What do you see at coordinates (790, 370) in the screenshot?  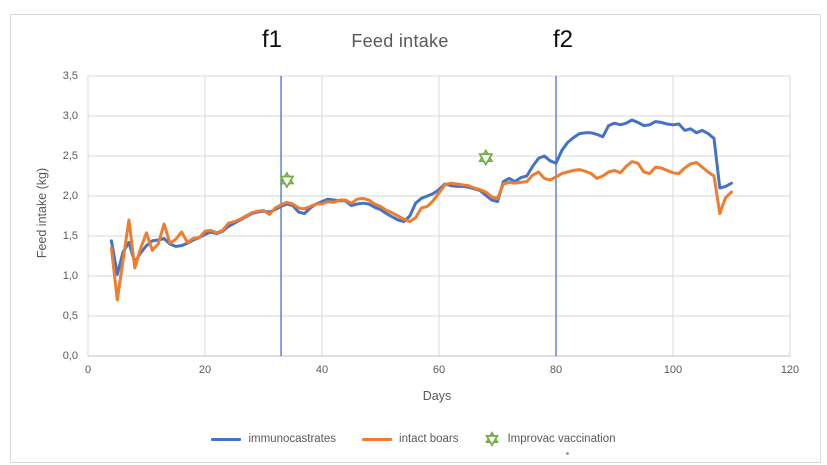 I see `x-tick-label: 120` at bounding box center [790, 370].